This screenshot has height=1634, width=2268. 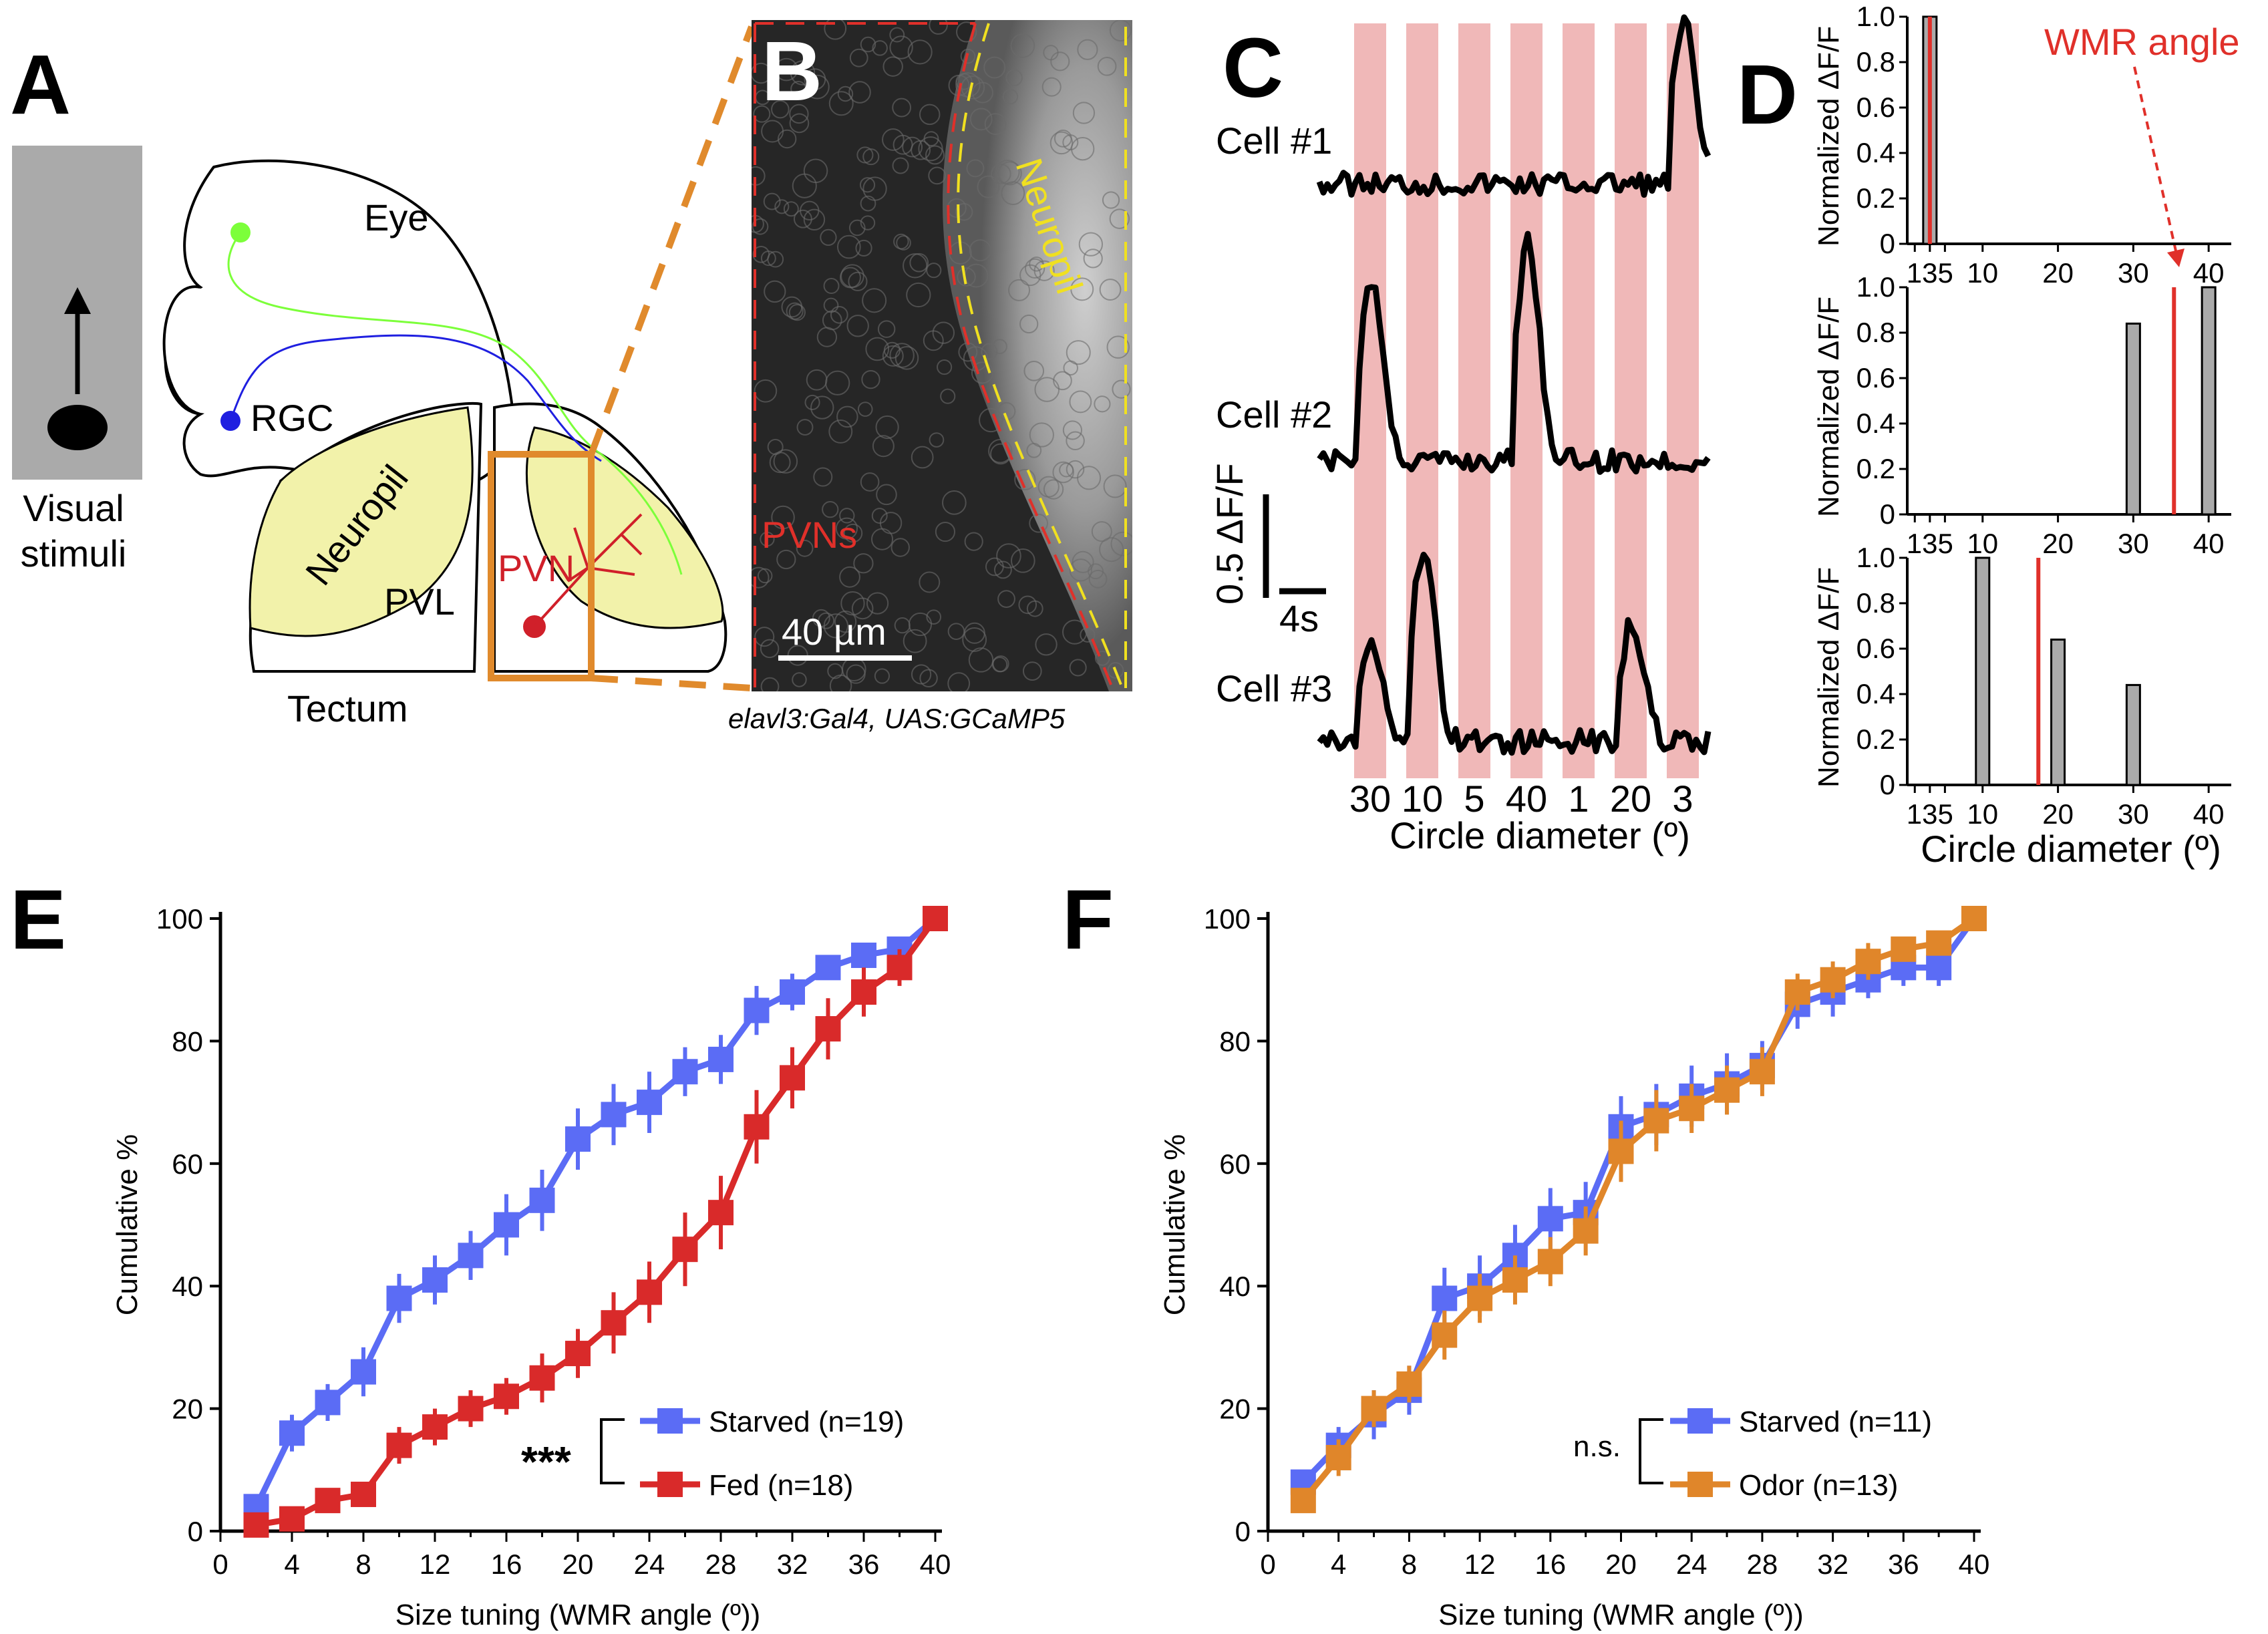 I want to click on y-tick-label: 0.8, so click(x=1875, y=332).